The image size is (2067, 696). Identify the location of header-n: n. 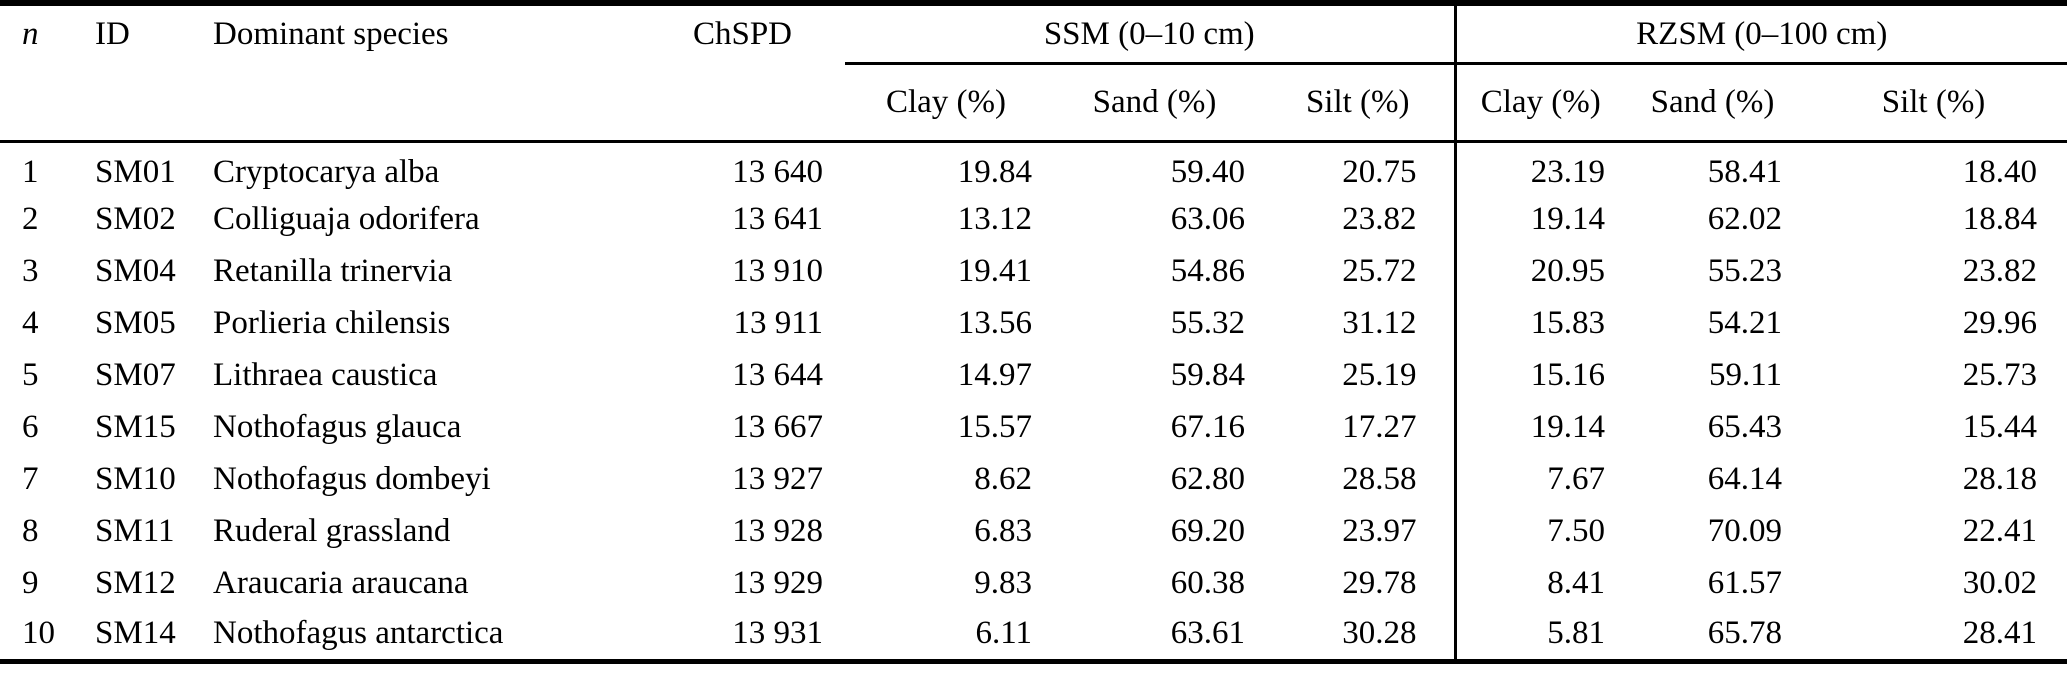
(30, 34).